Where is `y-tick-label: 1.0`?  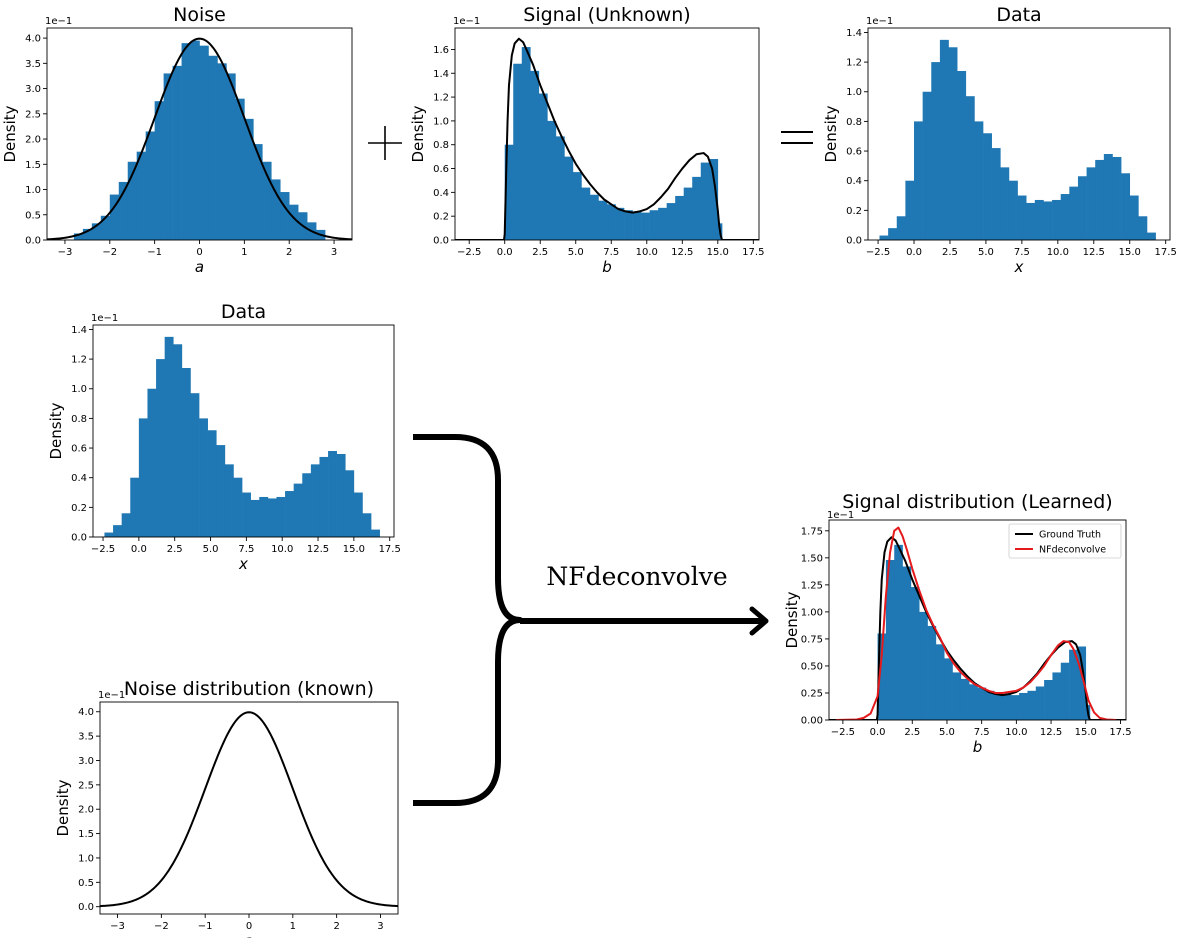 y-tick-label: 1.0 is located at coordinates (79, 389).